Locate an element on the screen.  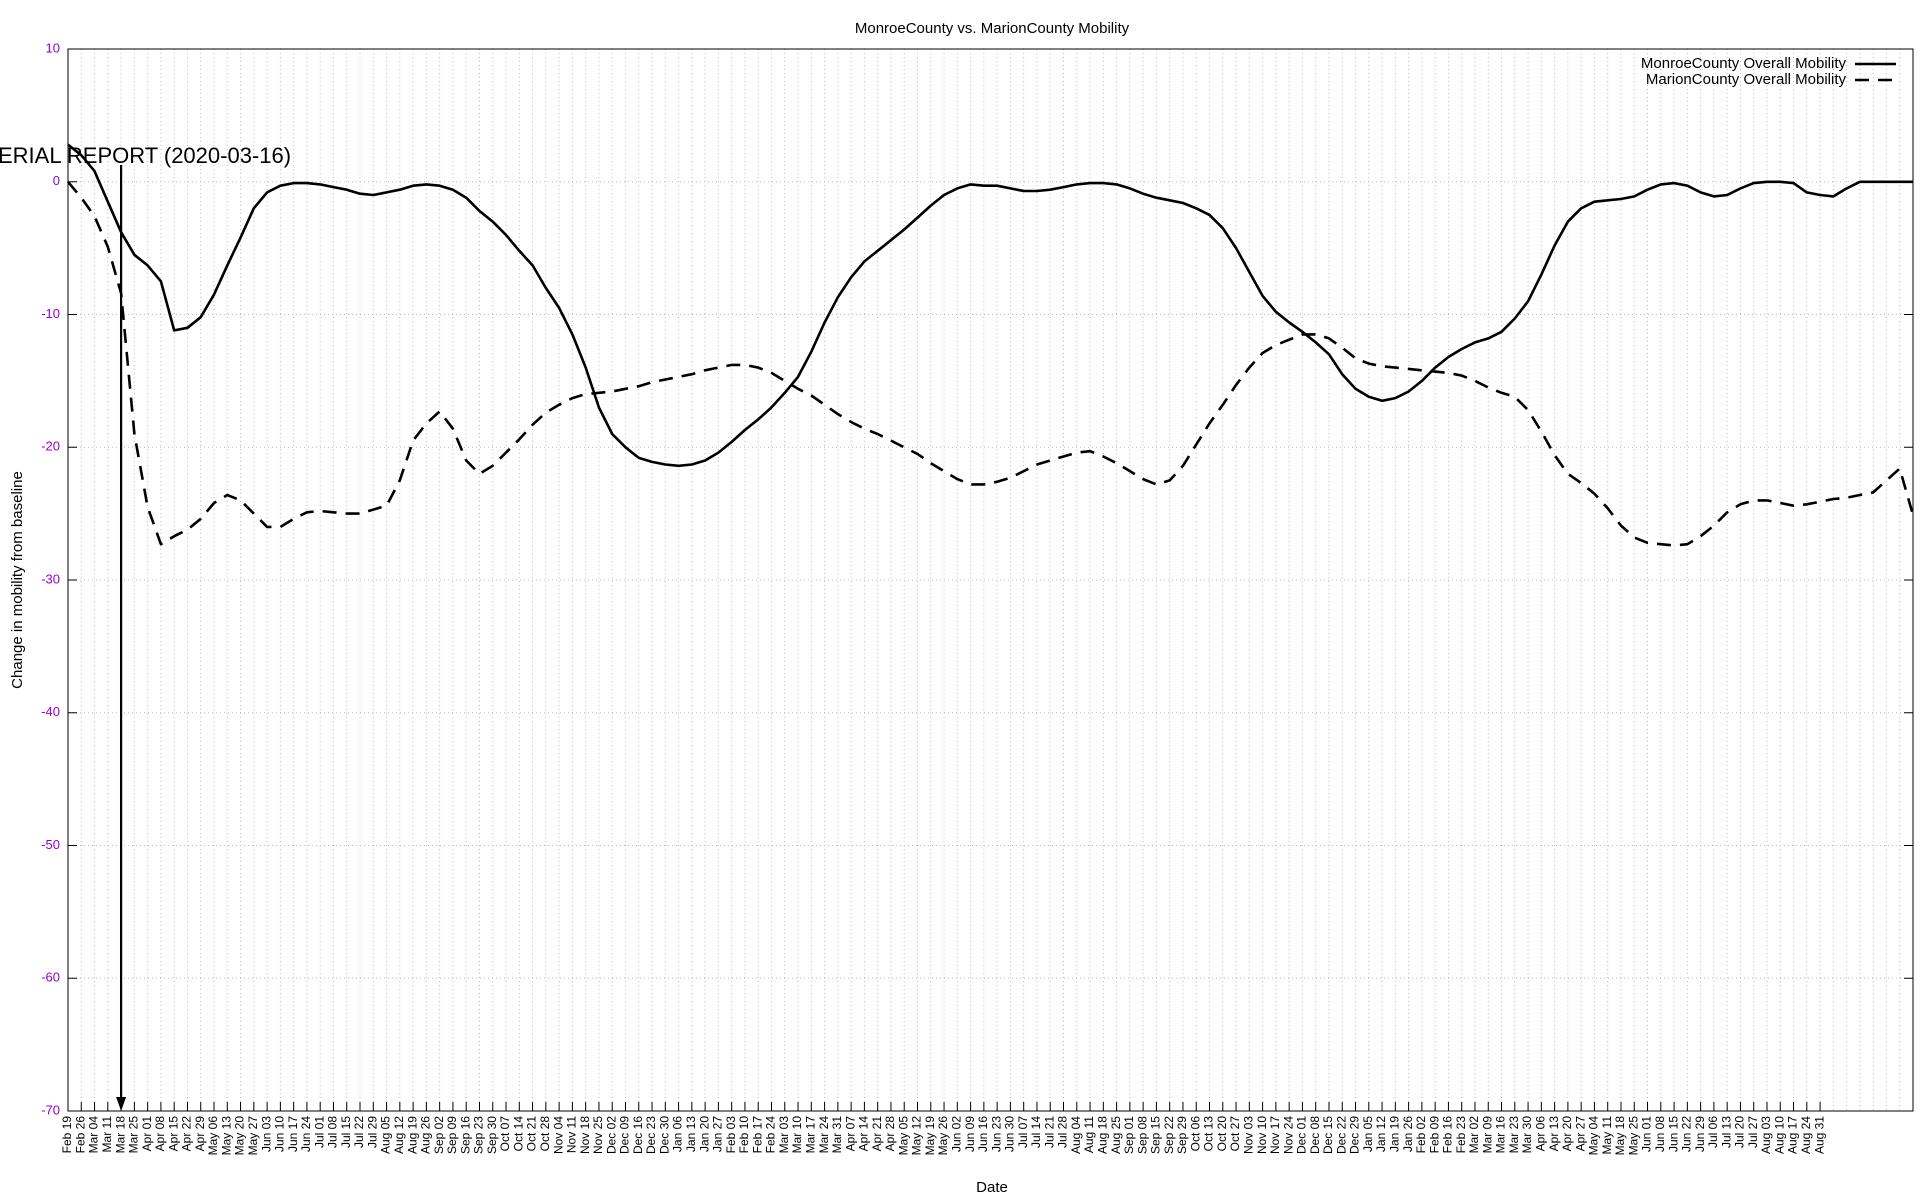
x-tick-label: Apr 21 is located at coordinates (877, 1134).